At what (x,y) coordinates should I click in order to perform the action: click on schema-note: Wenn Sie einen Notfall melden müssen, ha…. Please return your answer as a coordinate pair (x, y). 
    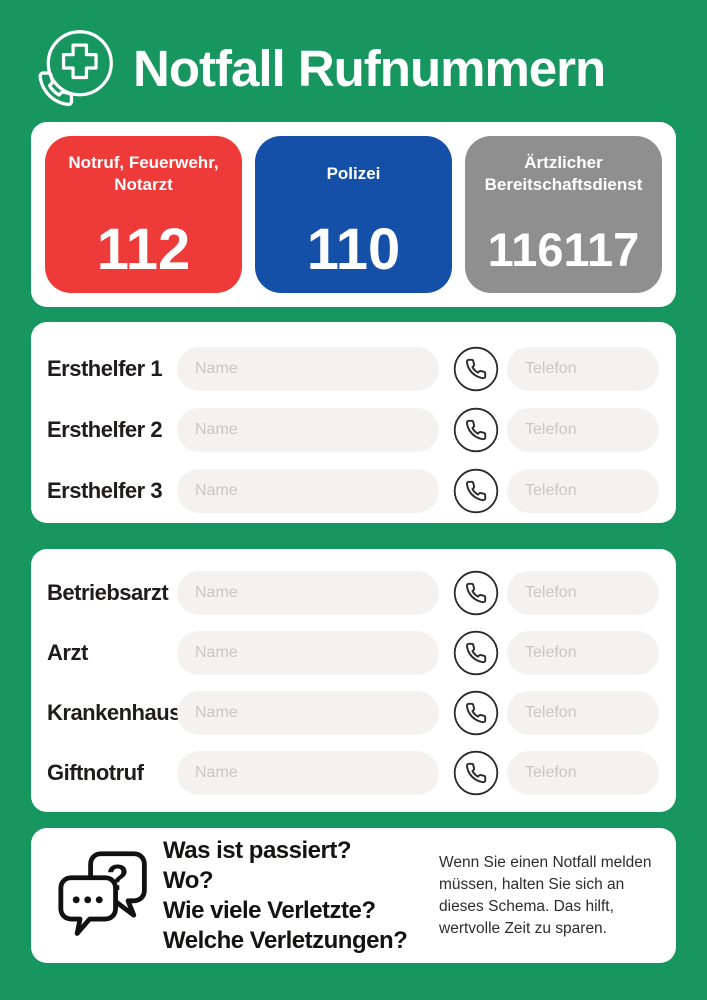
    Looking at the image, I should click on (545, 895).